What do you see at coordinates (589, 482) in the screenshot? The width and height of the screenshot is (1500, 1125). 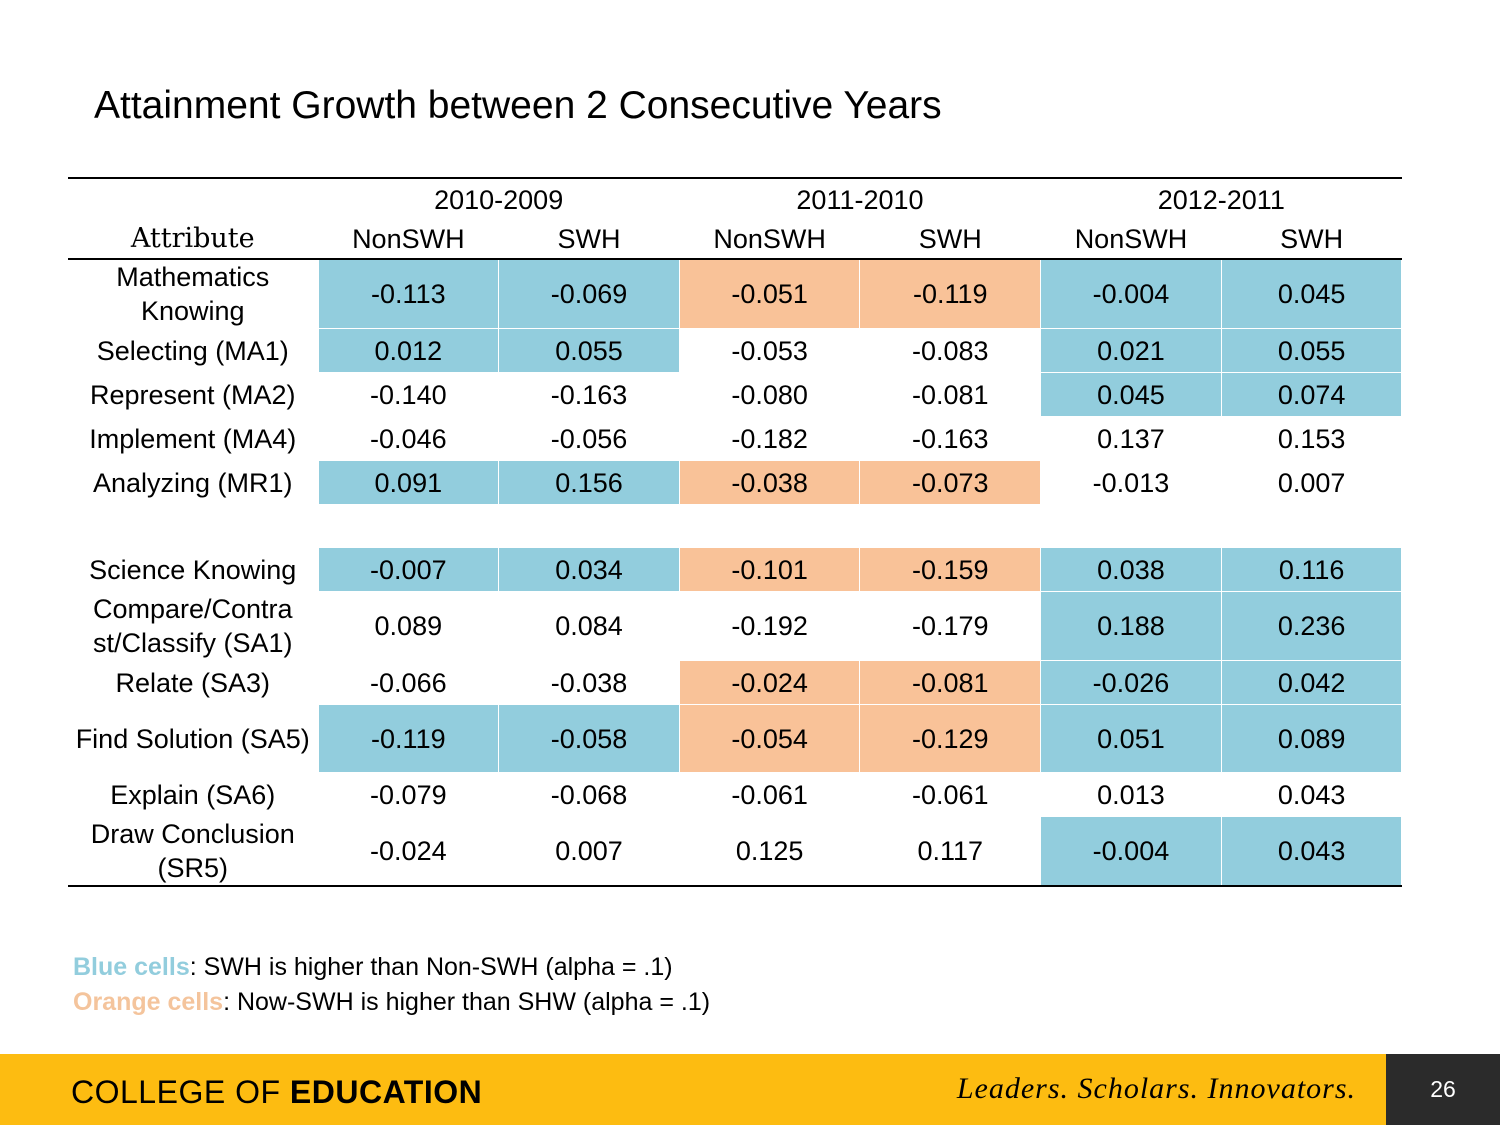 I see `value-cell: 0.156` at bounding box center [589, 482].